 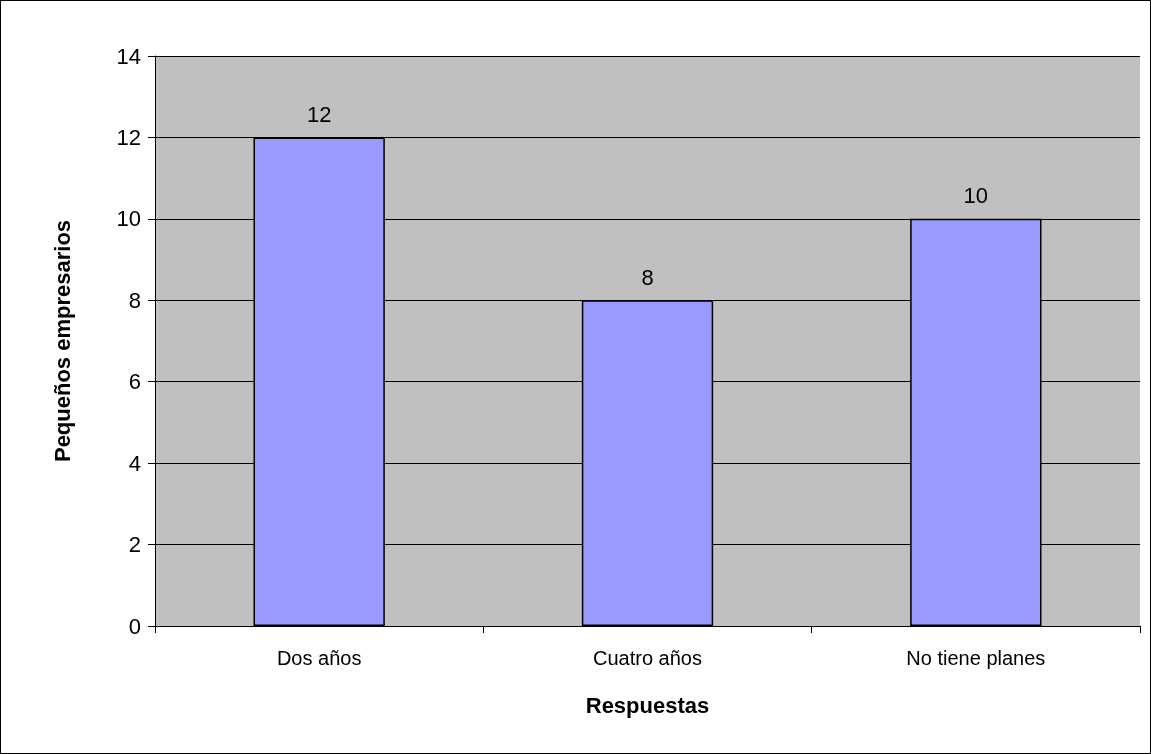 What do you see at coordinates (319, 114) in the screenshot?
I see `data-label: 12` at bounding box center [319, 114].